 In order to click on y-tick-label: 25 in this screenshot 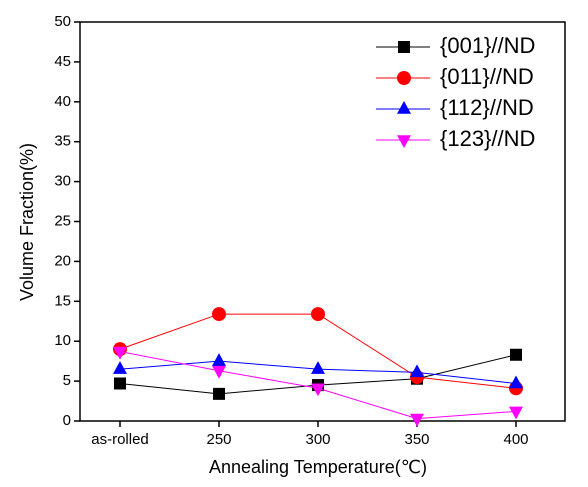, I will do `click(62, 220)`.